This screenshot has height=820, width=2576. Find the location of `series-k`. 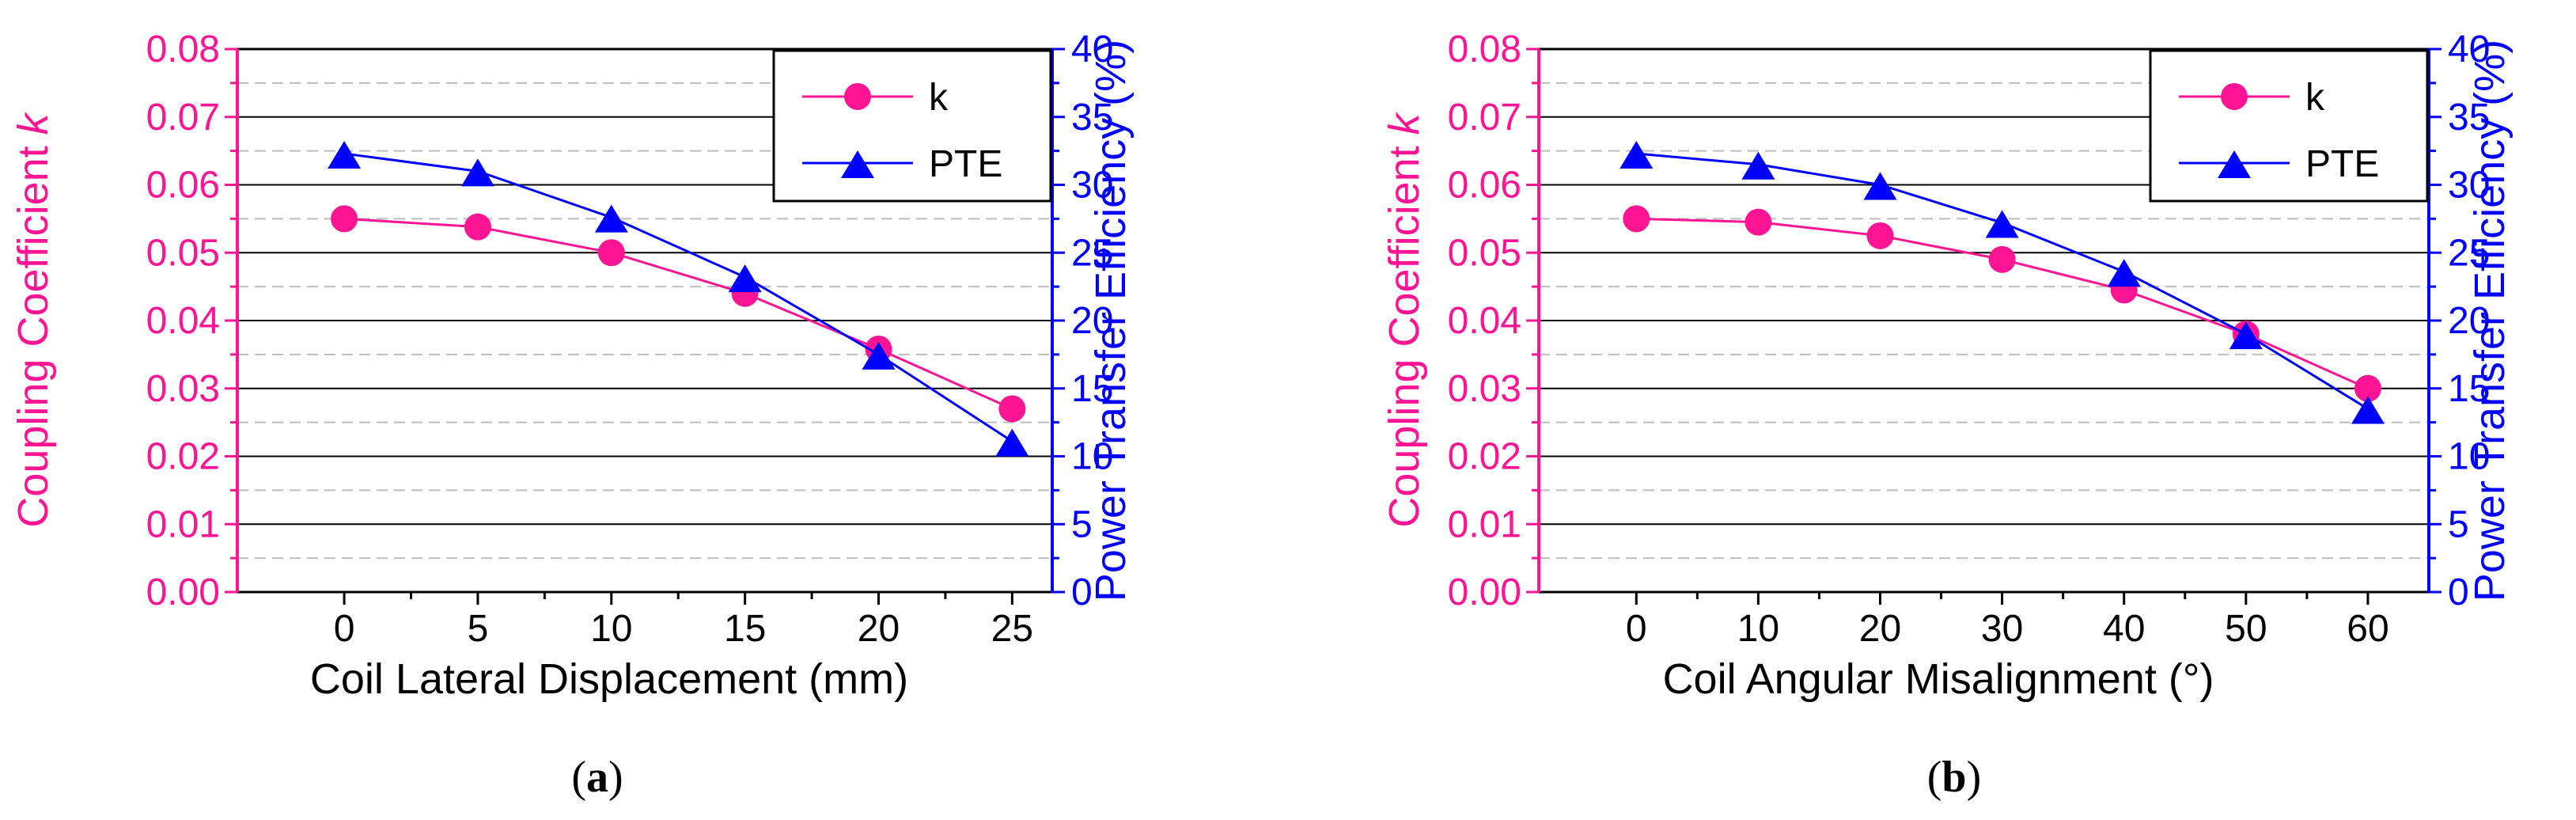

series-k is located at coordinates (678, 314).